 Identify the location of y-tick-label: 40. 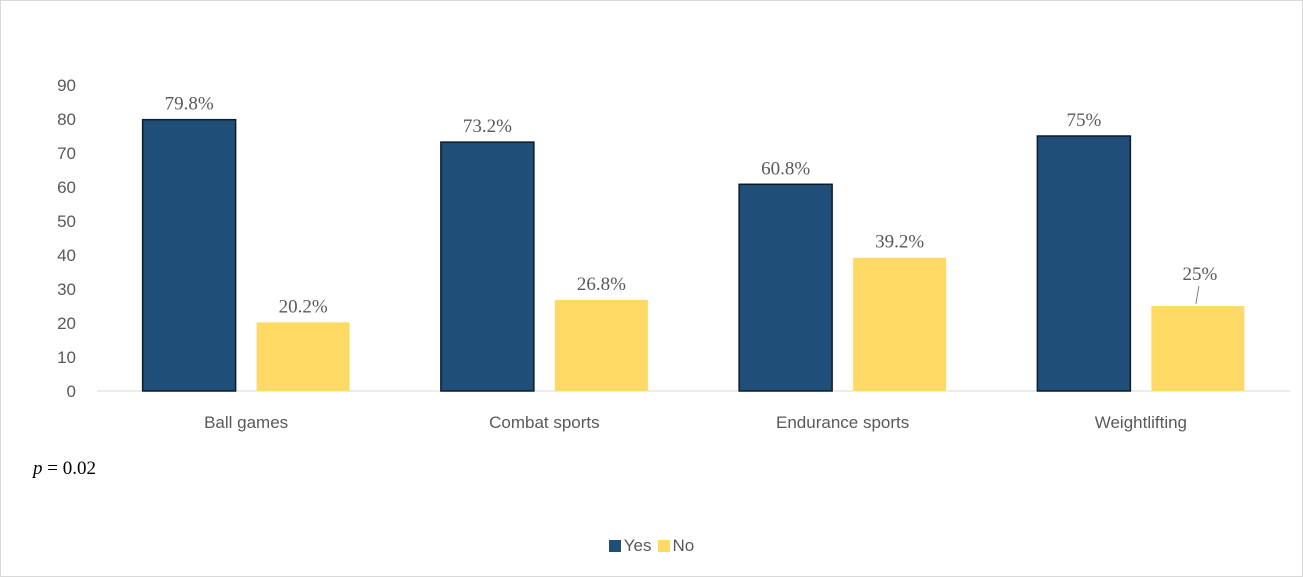
(66, 255).